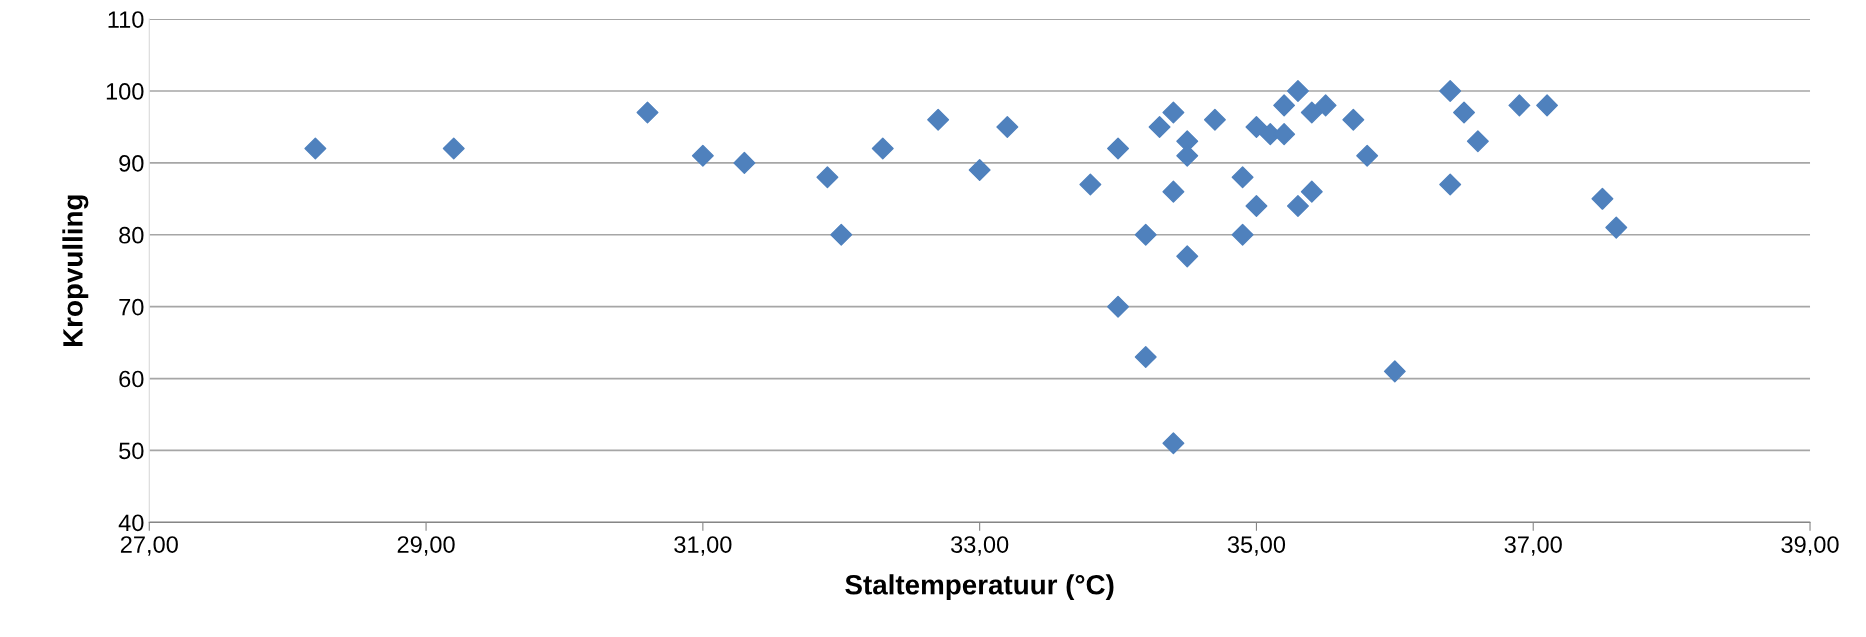 This screenshot has height=637, width=1866. Describe the element at coordinates (131, 307) in the screenshot. I see `y-tick-label: 70` at that location.